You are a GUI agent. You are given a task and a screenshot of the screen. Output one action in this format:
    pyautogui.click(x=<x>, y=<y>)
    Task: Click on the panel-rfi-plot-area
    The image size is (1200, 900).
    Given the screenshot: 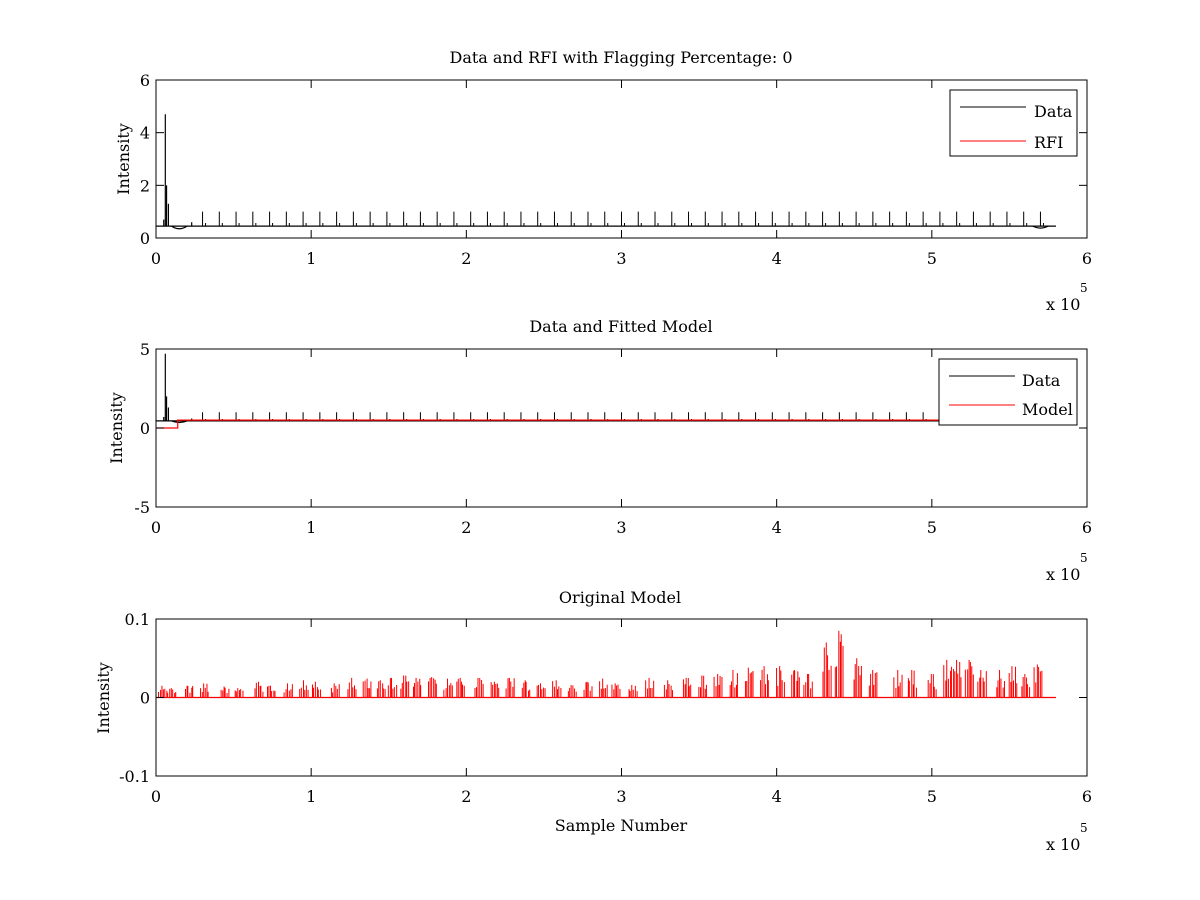 What is the action you would take?
    pyautogui.click(x=606, y=172)
    